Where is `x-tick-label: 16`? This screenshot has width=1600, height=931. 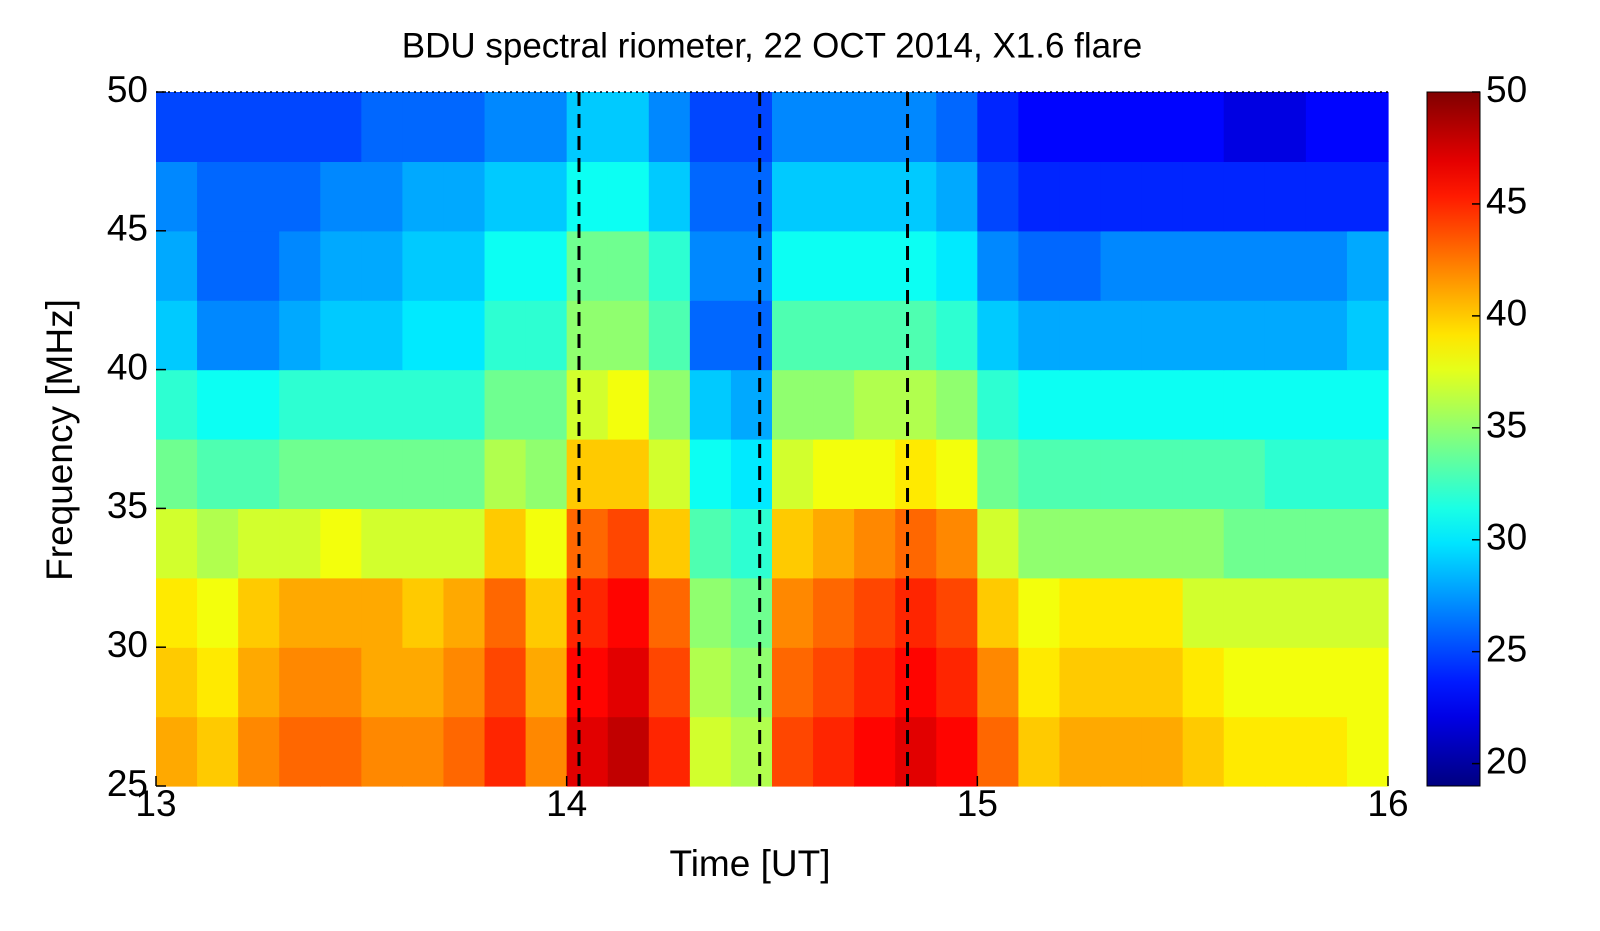
x-tick-label: 16 is located at coordinates (1387, 803).